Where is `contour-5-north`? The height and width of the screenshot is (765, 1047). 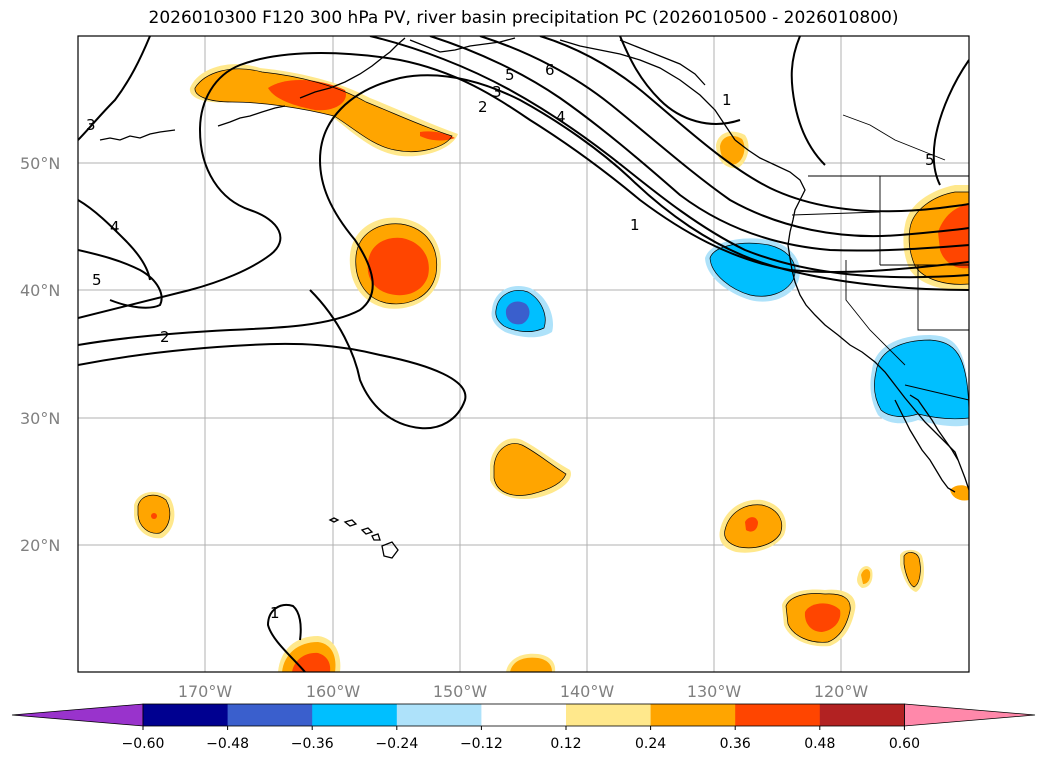
contour-5-north is located at coordinates (808, 101).